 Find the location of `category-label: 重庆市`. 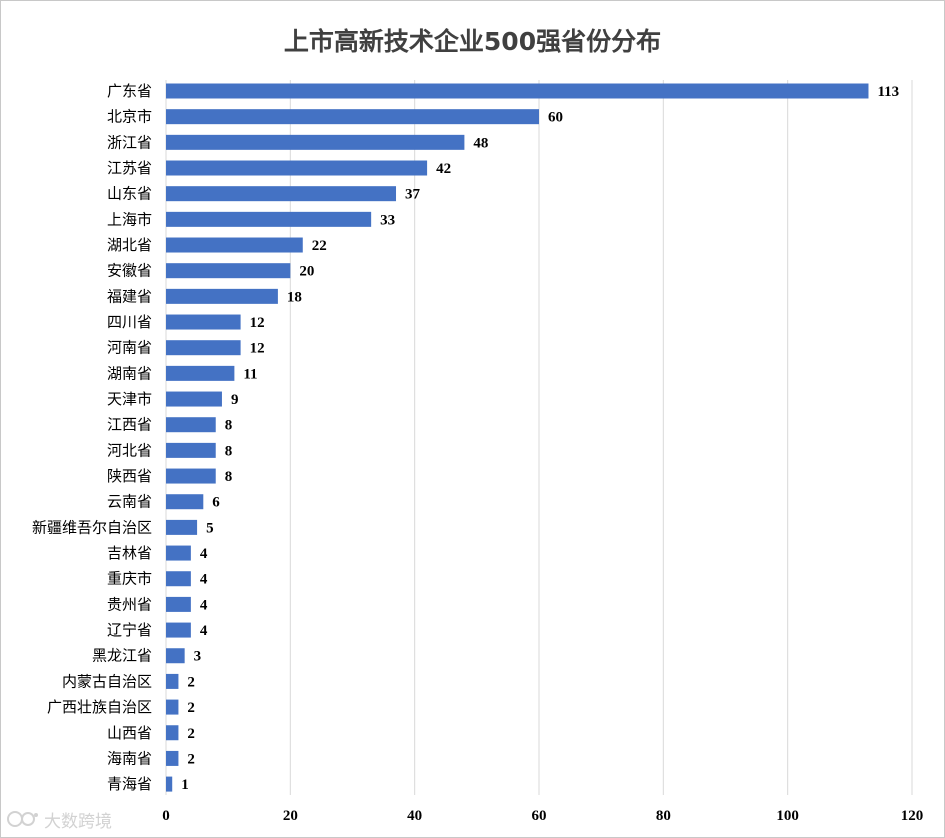

category-label: 重庆市 is located at coordinates (129, 579).